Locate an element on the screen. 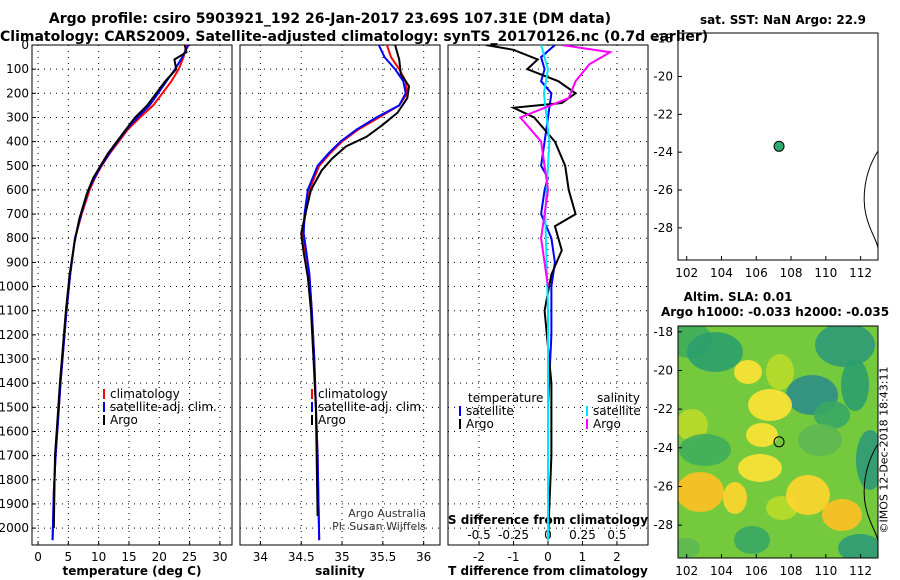 This screenshot has height=580, width=900. sla-map-panel is located at coordinates (778, 442).